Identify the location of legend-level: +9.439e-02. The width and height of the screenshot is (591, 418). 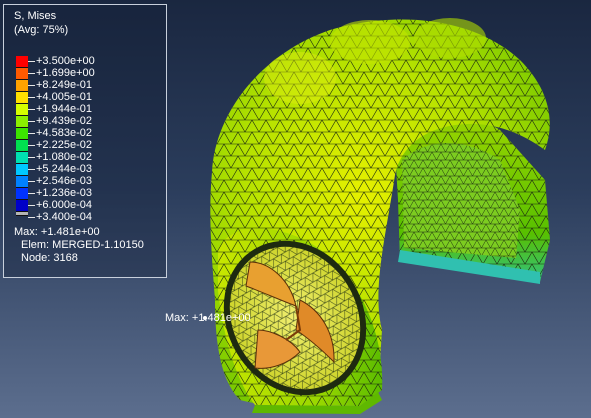
(91, 121).